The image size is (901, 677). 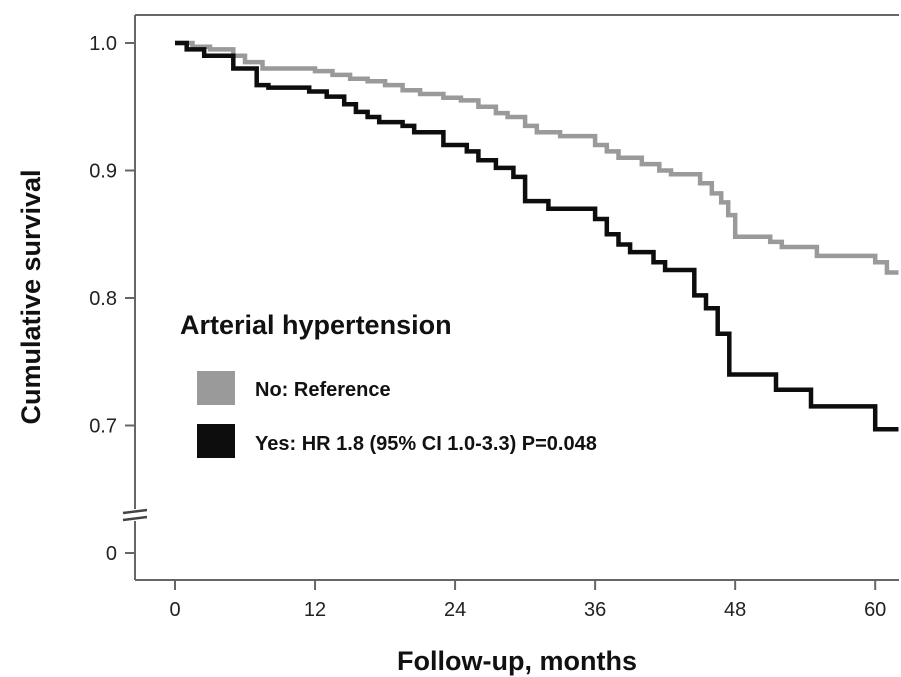 I want to click on y-axis-break-marker, so click(x=135, y=515).